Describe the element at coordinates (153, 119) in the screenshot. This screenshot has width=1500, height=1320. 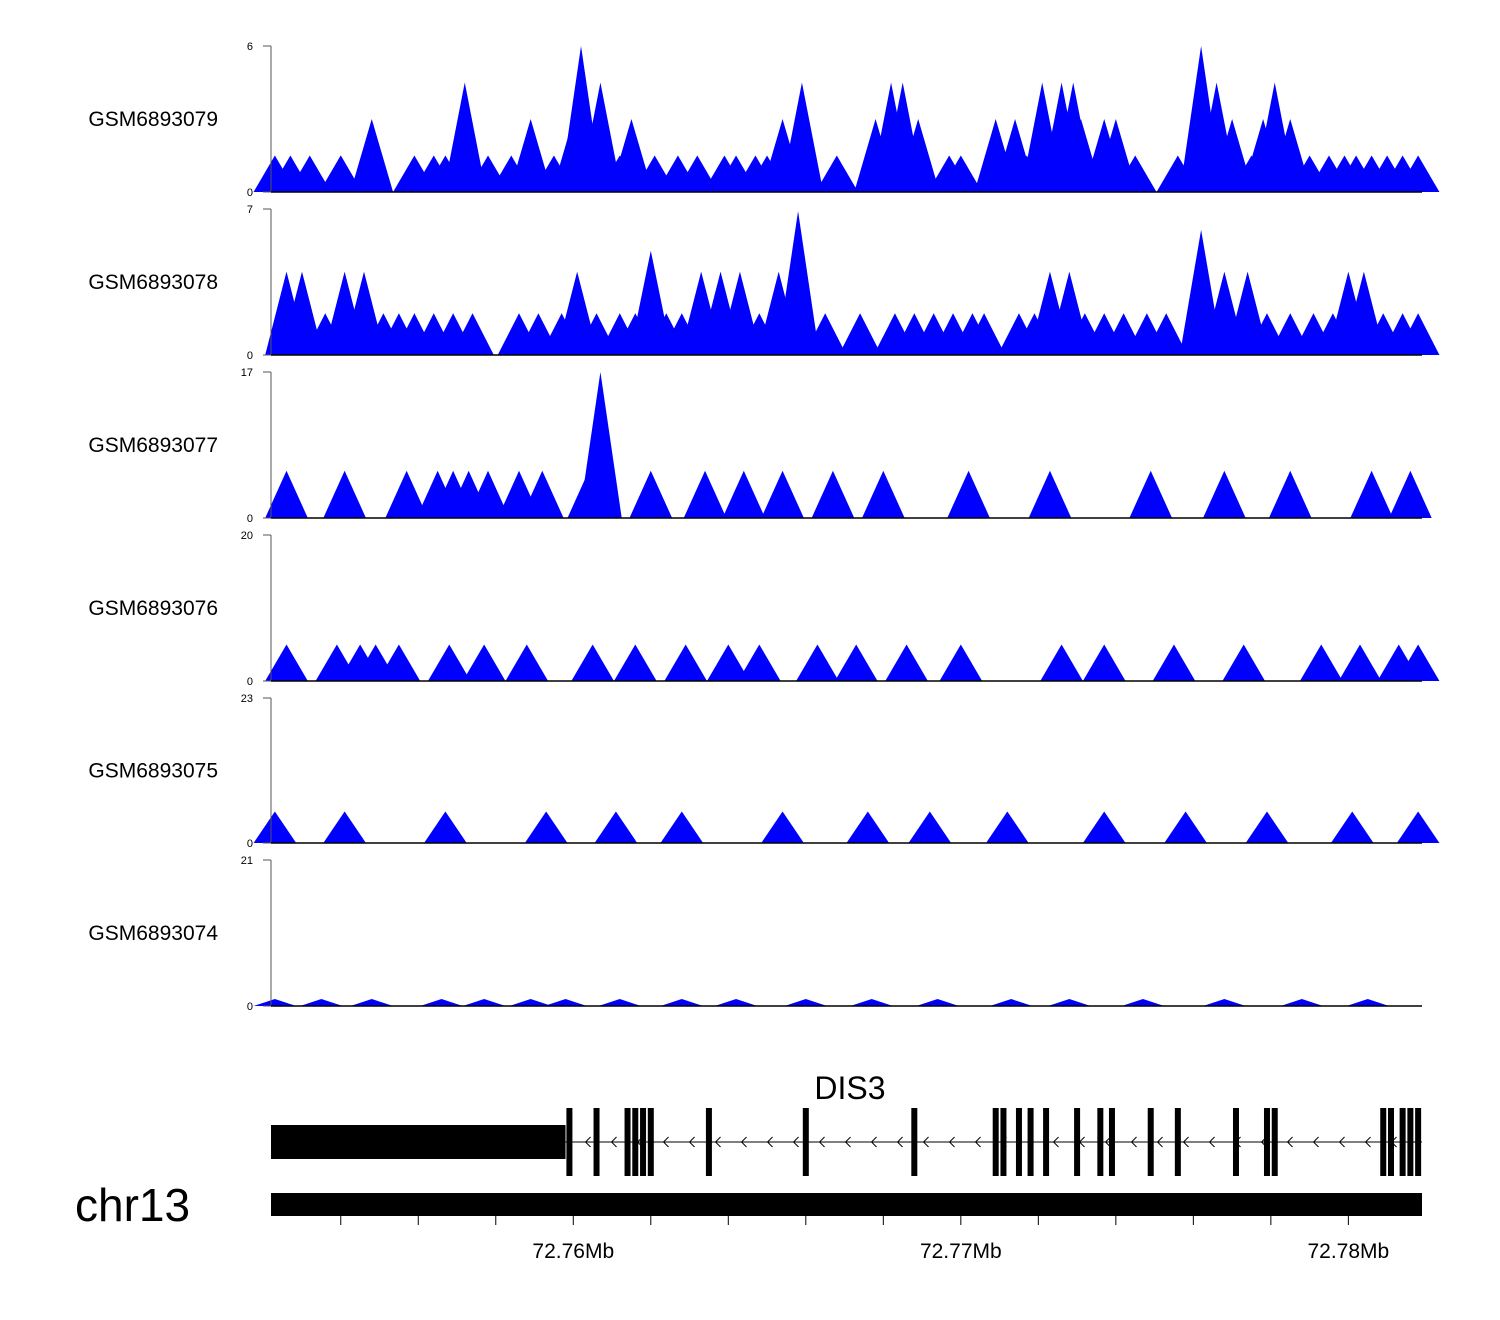
I see `track-label: GSM6893079` at that location.